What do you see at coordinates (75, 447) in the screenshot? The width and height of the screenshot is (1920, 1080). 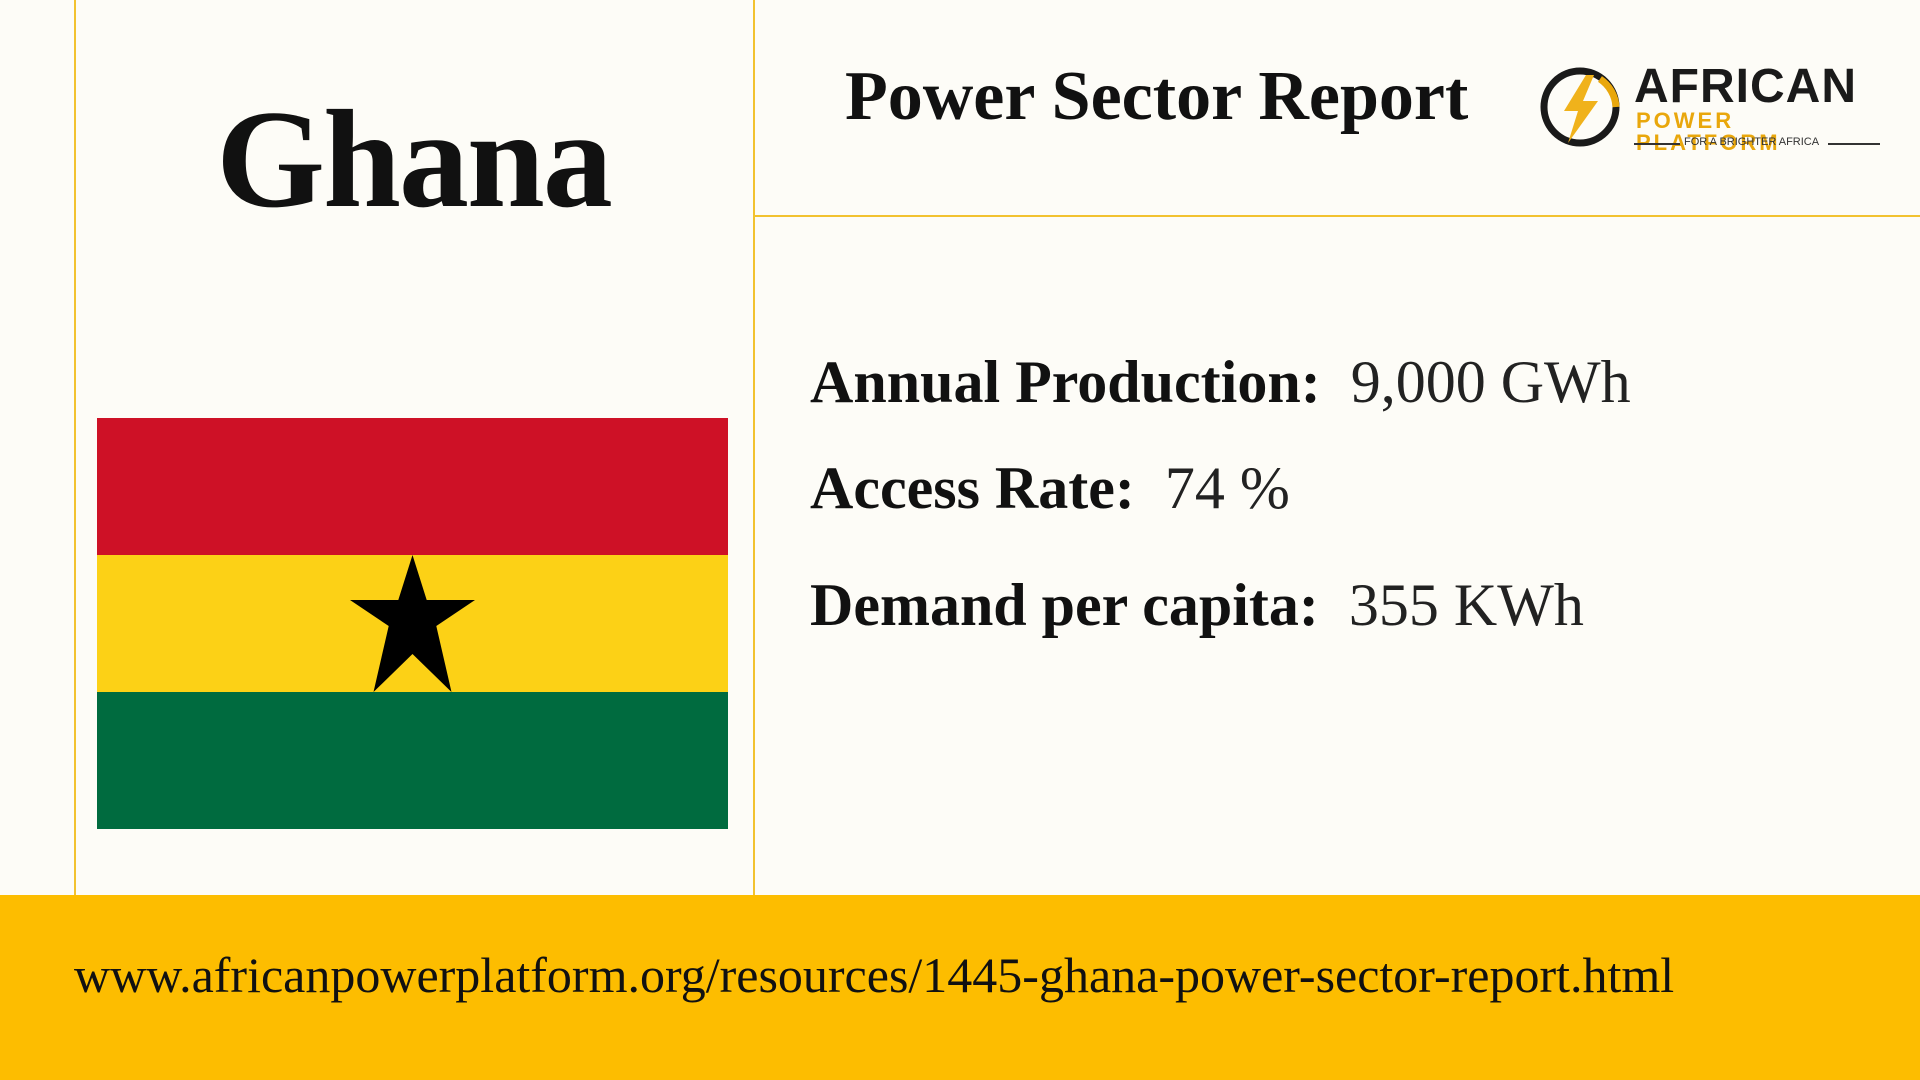 I see `left-divider` at bounding box center [75, 447].